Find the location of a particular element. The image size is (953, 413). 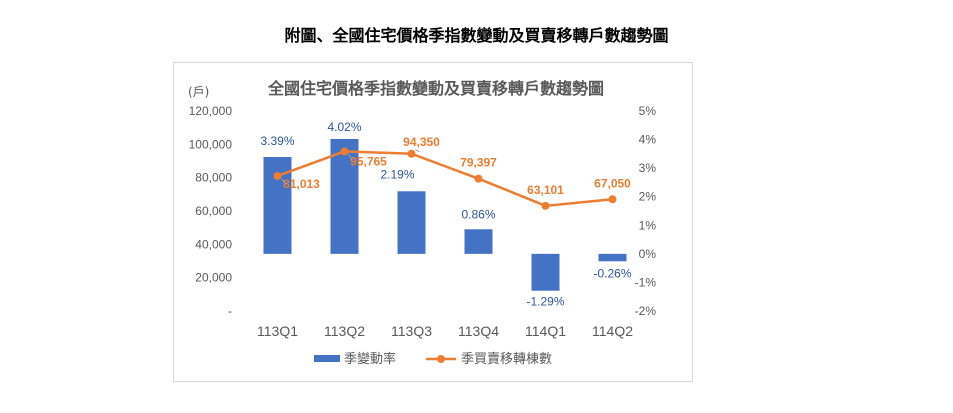

category-label: 113Q4 is located at coordinates (478, 331).